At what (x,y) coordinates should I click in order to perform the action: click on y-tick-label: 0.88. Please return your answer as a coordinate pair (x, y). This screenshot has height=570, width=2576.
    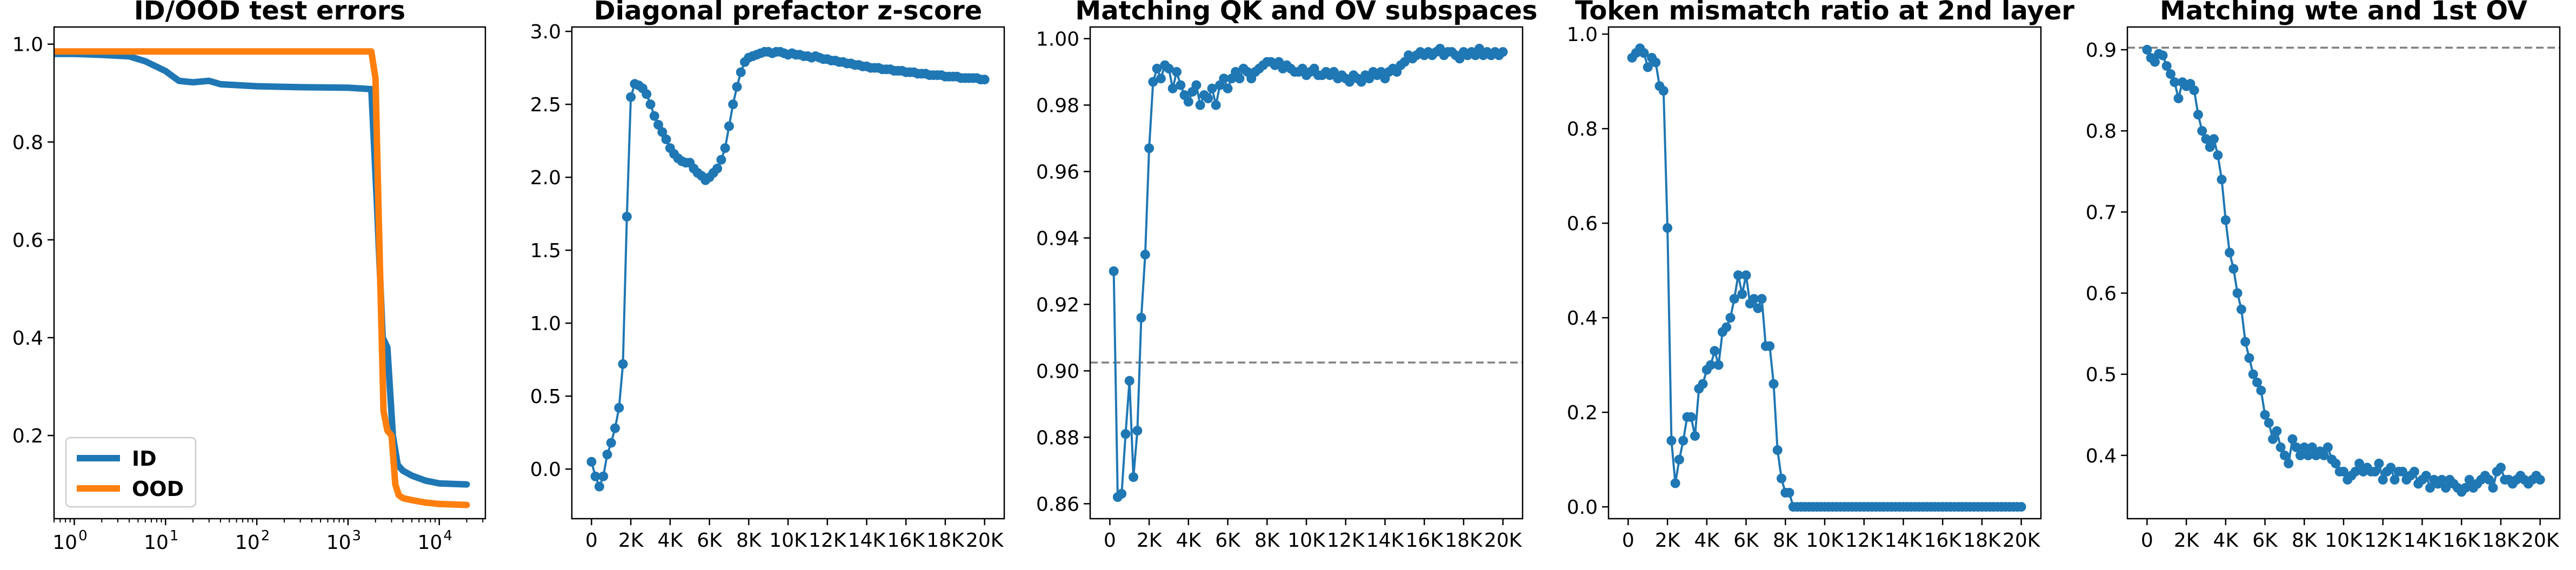
    Looking at the image, I should click on (1057, 438).